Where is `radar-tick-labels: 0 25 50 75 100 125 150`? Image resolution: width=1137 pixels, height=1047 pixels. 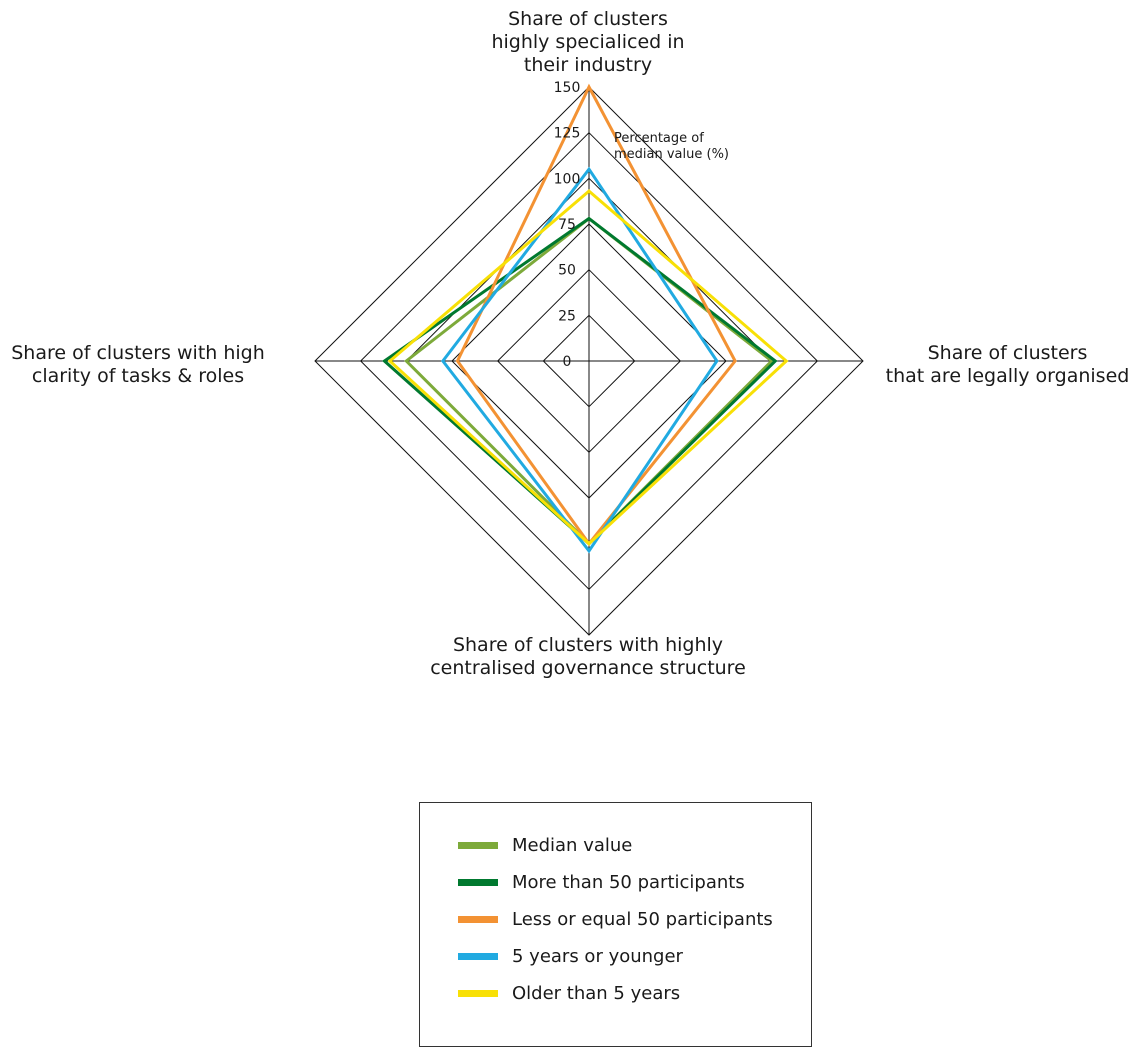
radar-tick-labels: 0 25 50 75 100 125 150 is located at coordinates (567, 225).